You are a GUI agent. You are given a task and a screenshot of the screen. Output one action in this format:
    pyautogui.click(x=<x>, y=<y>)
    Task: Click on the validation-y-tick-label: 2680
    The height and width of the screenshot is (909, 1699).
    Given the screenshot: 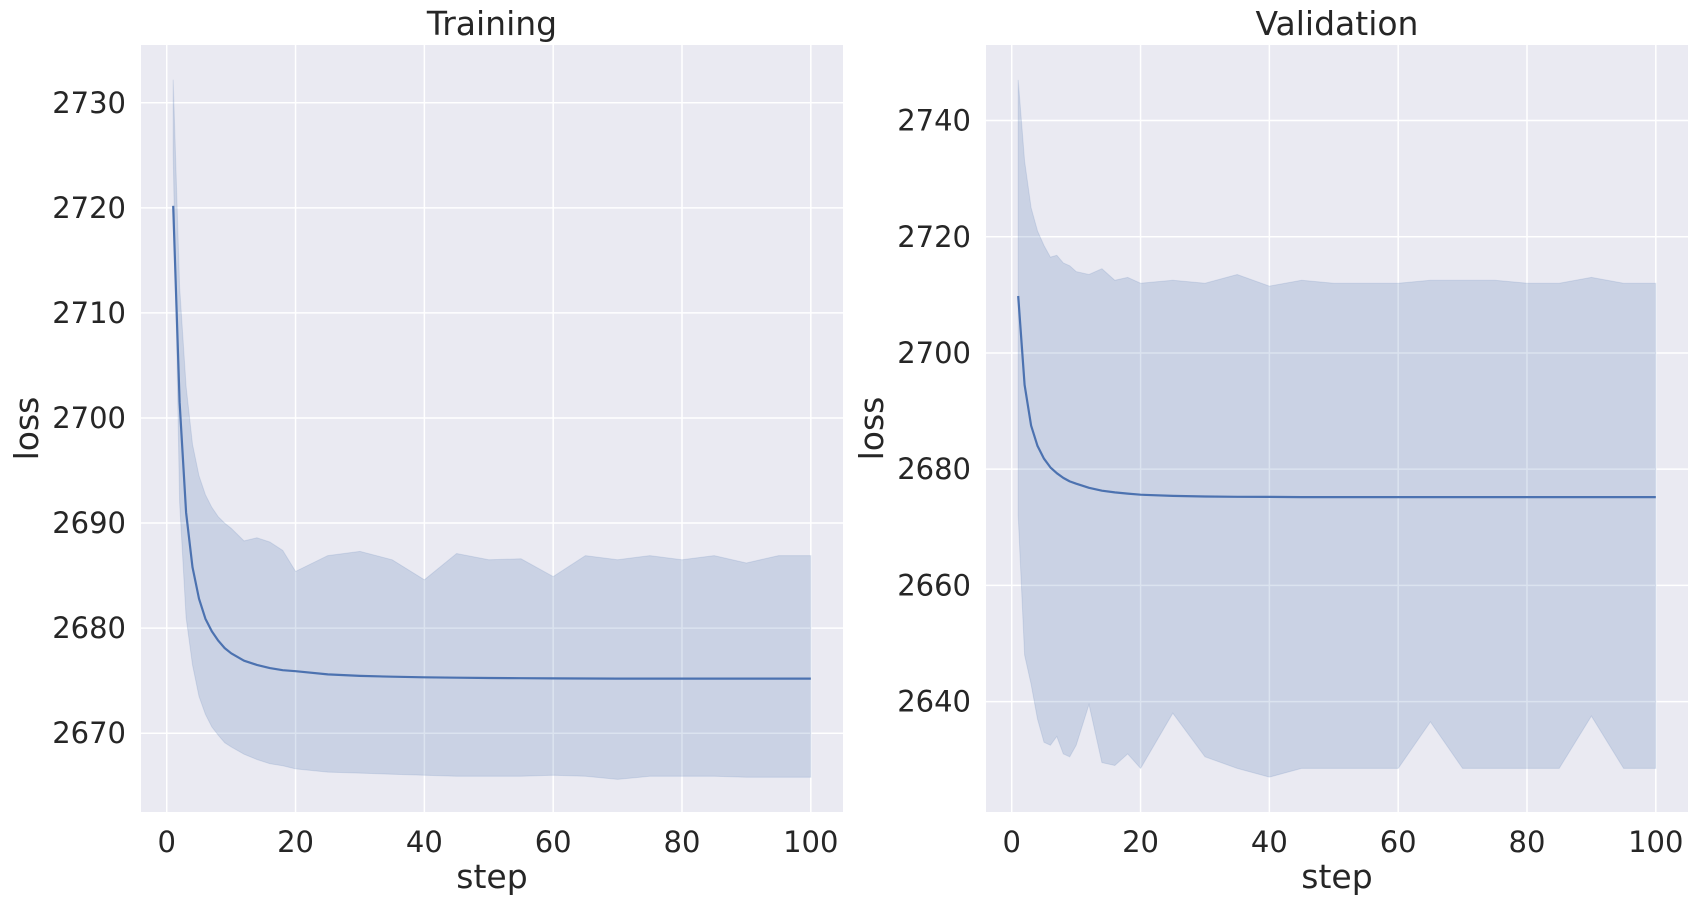 What is the action you would take?
    pyautogui.click(x=934, y=469)
    